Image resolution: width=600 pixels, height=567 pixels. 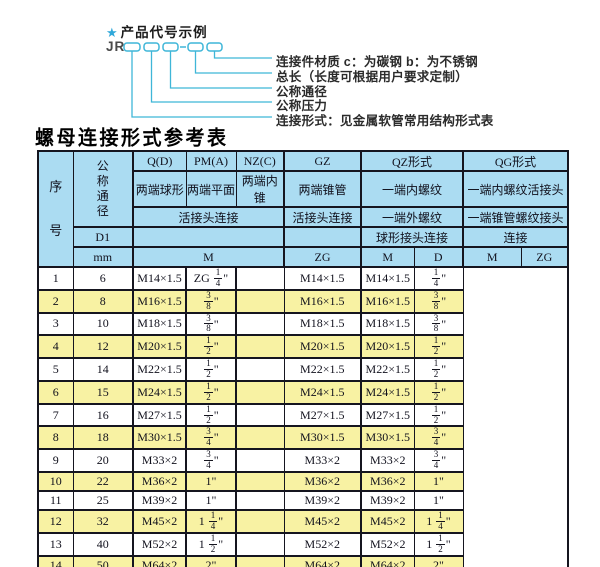 I want to click on cell-qg-zg: 1/4", so click(x=438, y=278).